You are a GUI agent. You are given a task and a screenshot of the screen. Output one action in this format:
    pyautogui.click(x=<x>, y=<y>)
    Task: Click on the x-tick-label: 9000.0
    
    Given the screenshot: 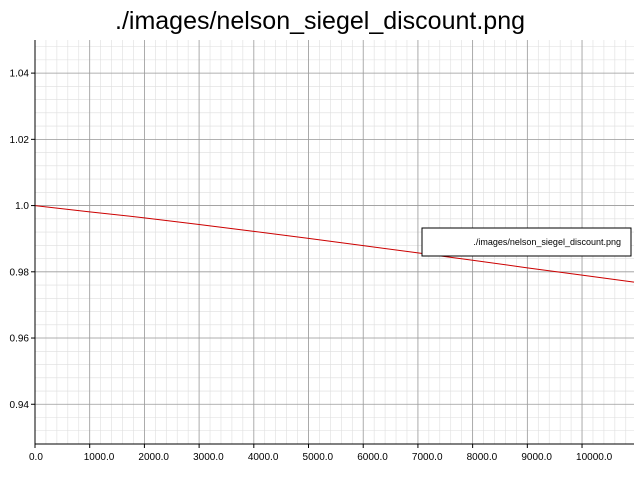 What is the action you would take?
    pyautogui.click(x=536, y=457)
    